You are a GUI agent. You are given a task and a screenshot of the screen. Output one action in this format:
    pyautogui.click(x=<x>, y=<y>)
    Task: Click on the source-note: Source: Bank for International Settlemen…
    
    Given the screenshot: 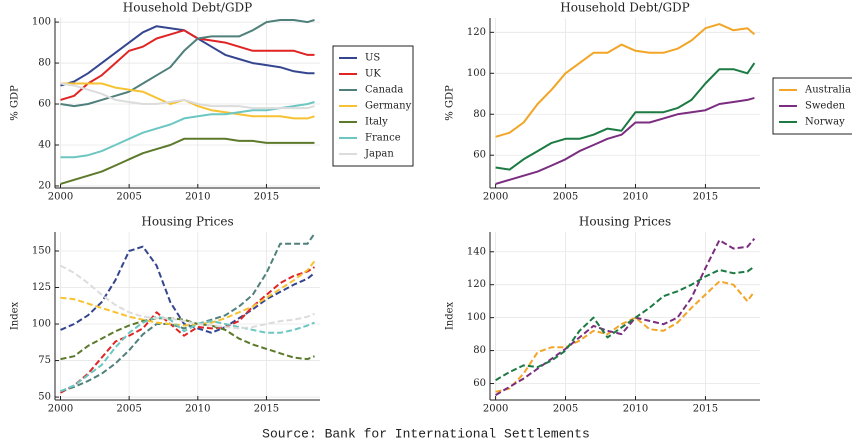 What is the action you would take?
    pyautogui.click(x=426, y=433)
    